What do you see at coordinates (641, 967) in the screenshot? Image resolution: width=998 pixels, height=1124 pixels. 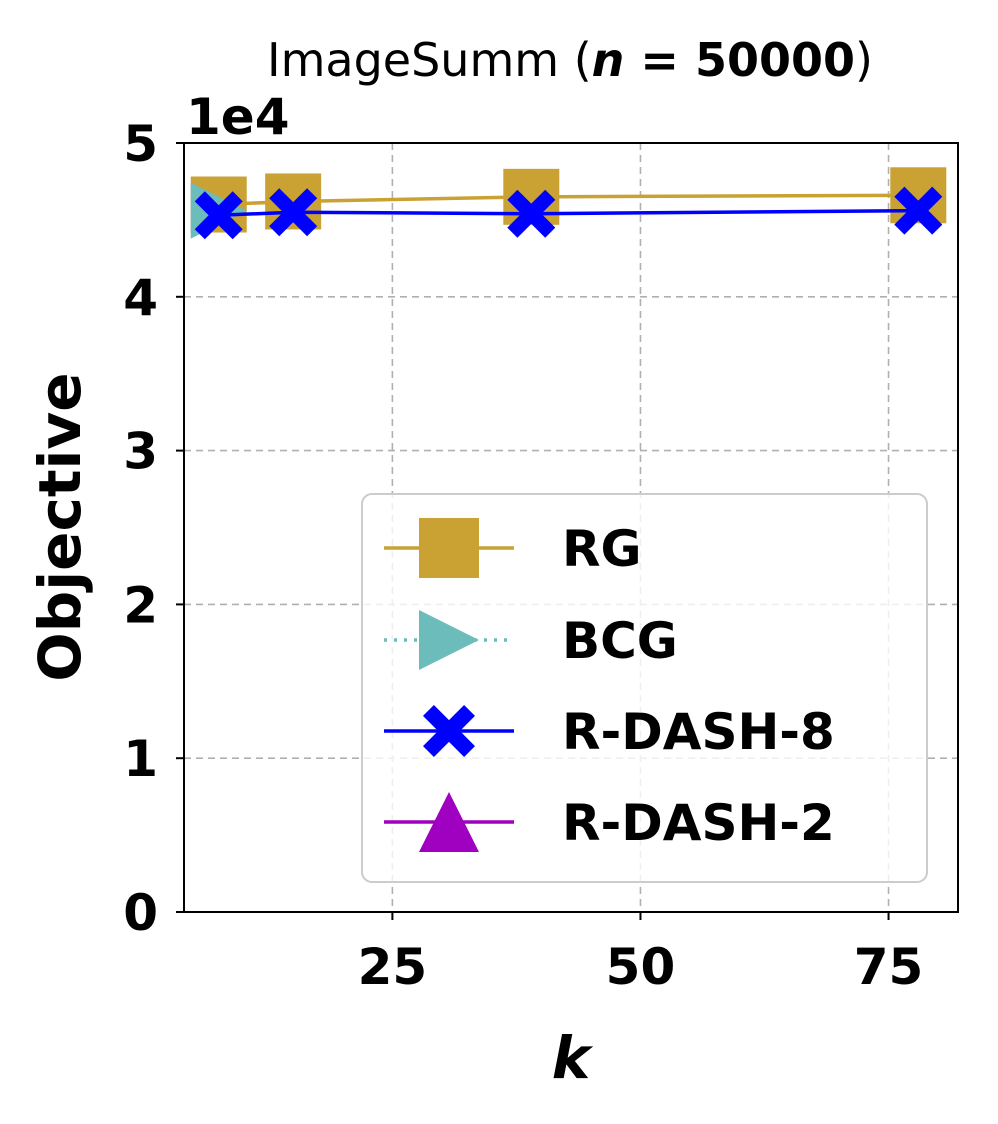 I see `x-tick-label: 50` at bounding box center [641, 967].